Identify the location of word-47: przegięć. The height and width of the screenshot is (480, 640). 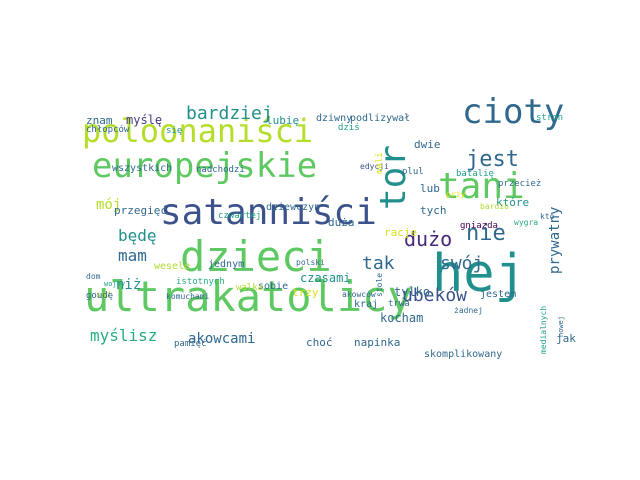
(140, 210).